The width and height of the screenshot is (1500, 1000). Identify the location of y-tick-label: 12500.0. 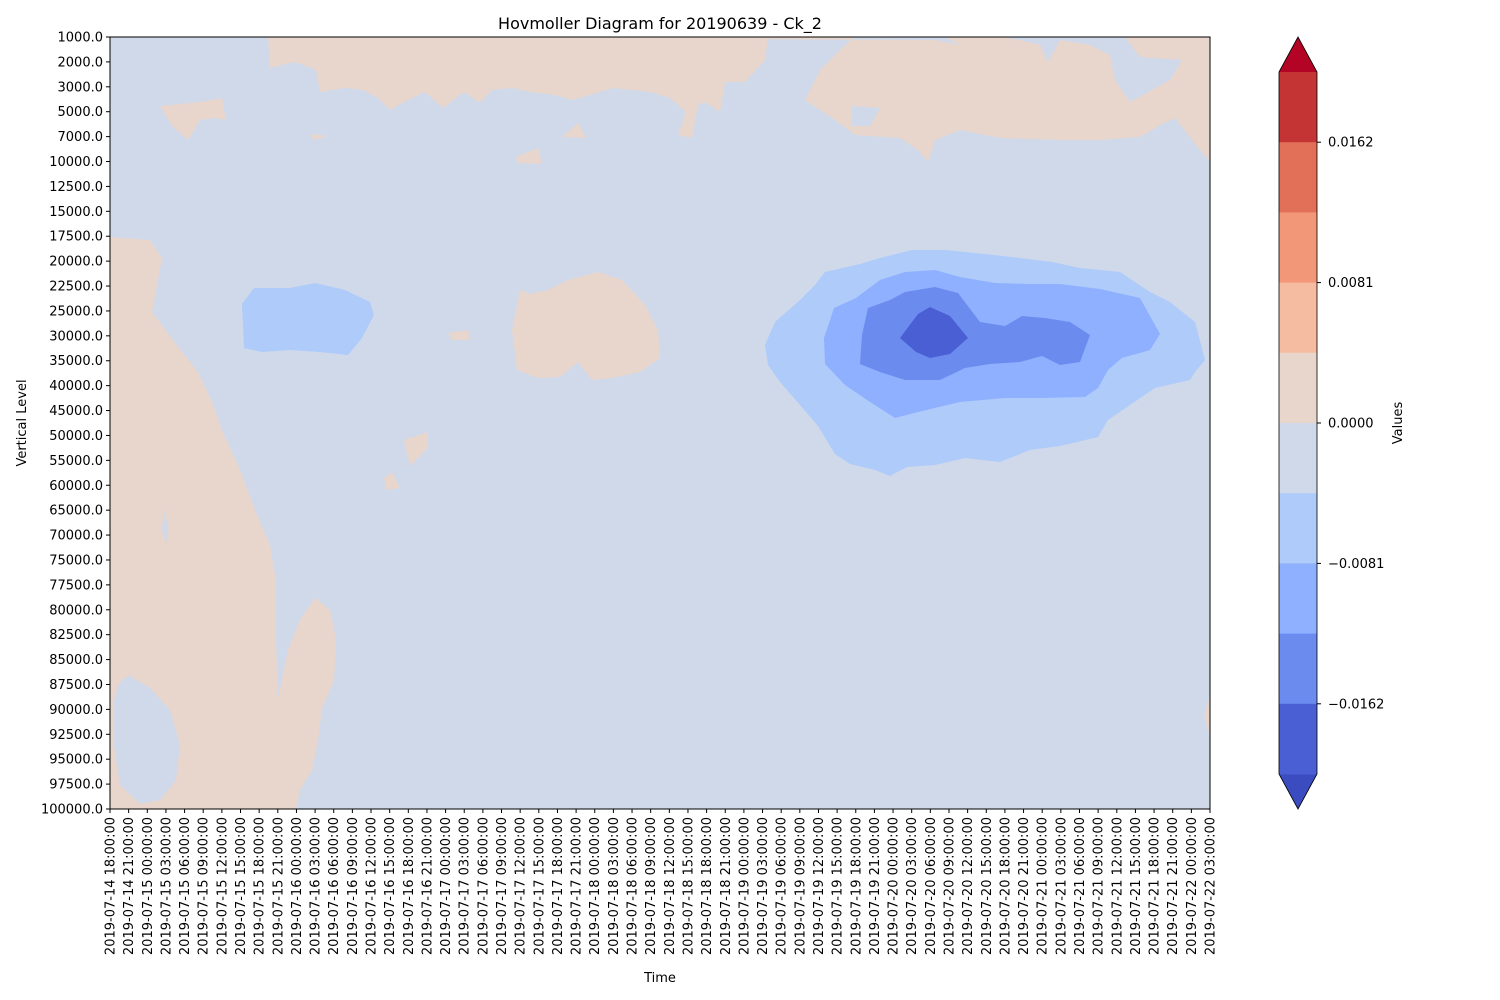
(76, 187).